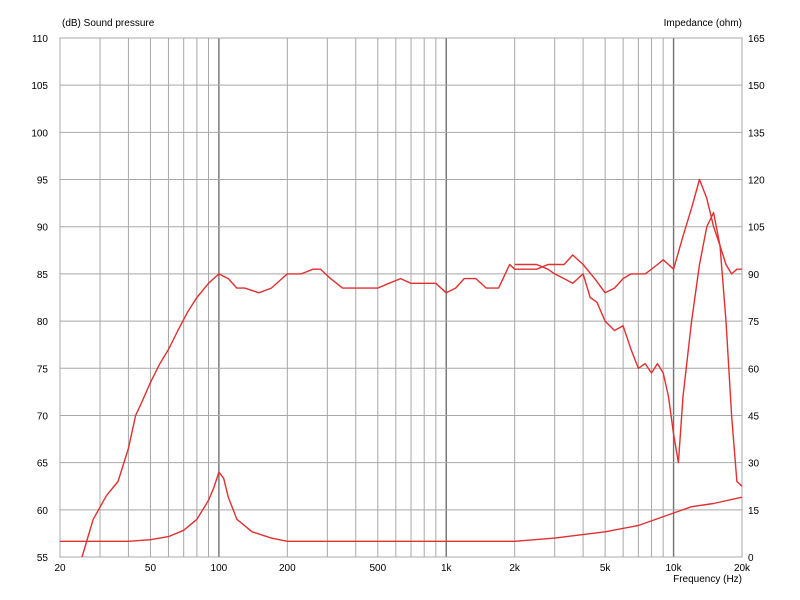 The width and height of the screenshot is (800, 600). What do you see at coordinates (606, 568) in the screenshot?
I see `x-tick-label: 5k` at bounding box center [606, 568].